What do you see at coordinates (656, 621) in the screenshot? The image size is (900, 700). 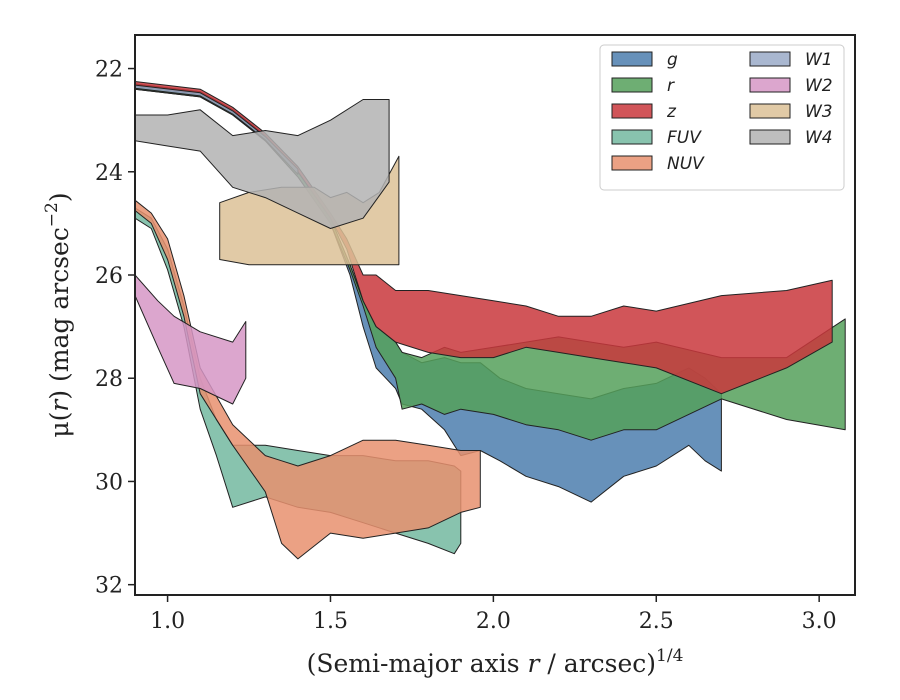 I see `x-tick-label: 2.5` at bounding box center [656, 621].